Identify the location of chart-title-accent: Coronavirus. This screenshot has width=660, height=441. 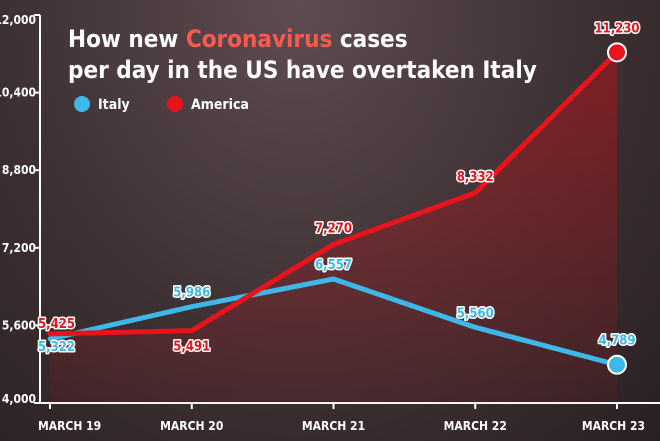
(259, 39).